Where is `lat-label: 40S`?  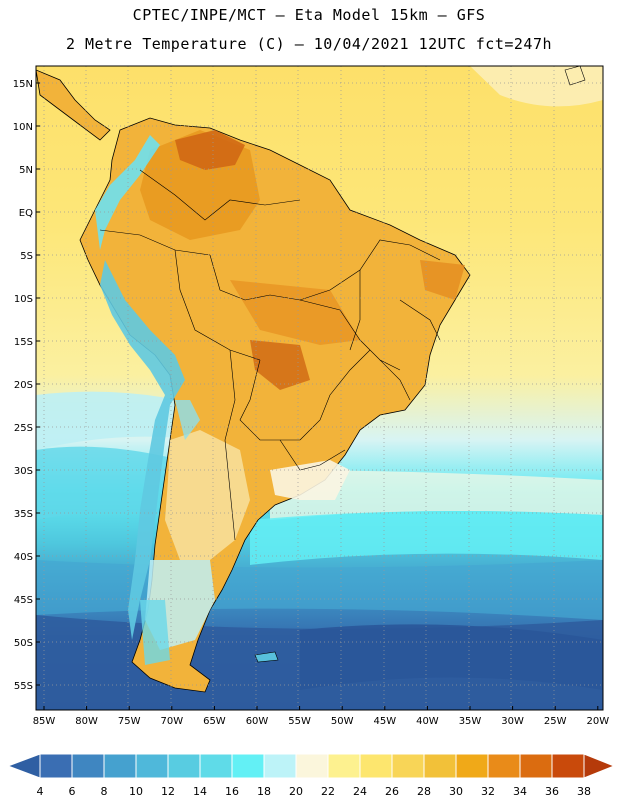
lat-label: 40S is located at coordinates (23, 557).